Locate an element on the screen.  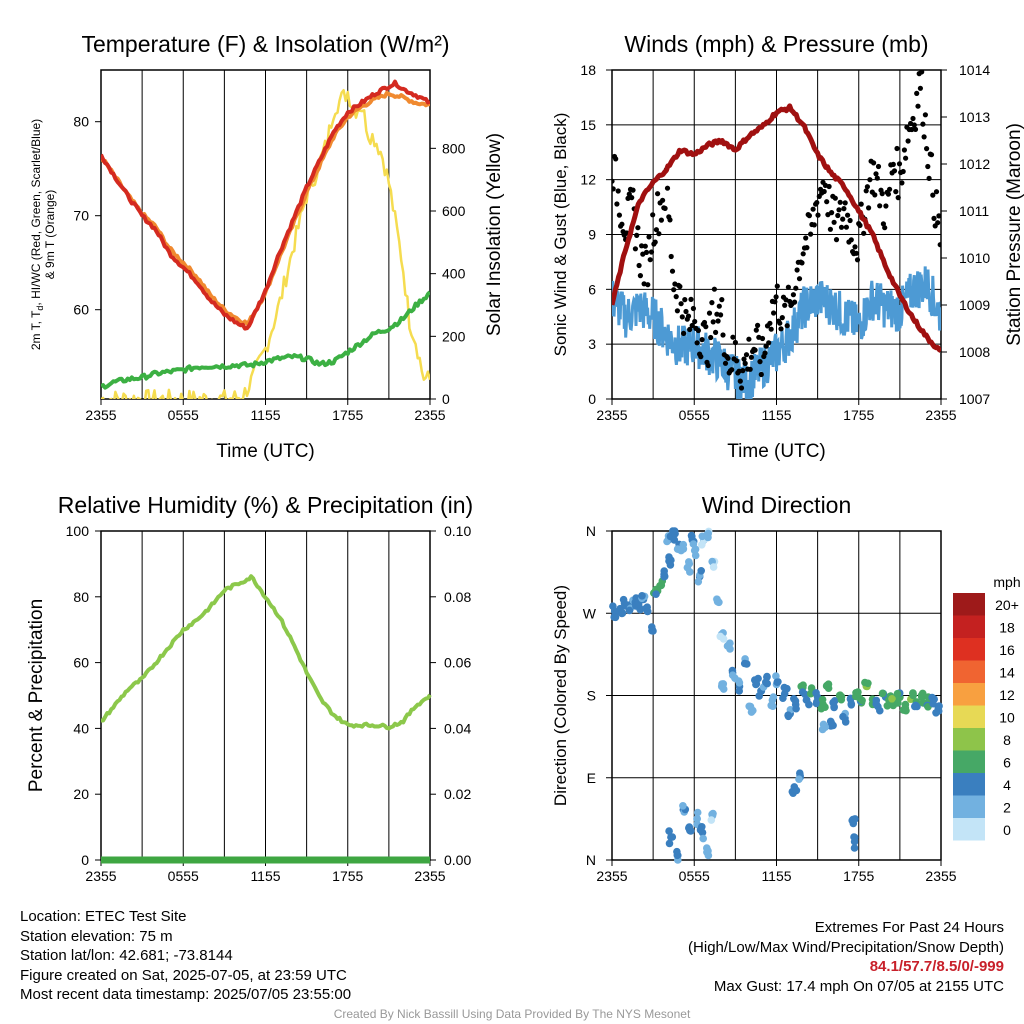
y-axis-label-right: Solar Insolation (Yellow) is located at coordinates (494, 234).